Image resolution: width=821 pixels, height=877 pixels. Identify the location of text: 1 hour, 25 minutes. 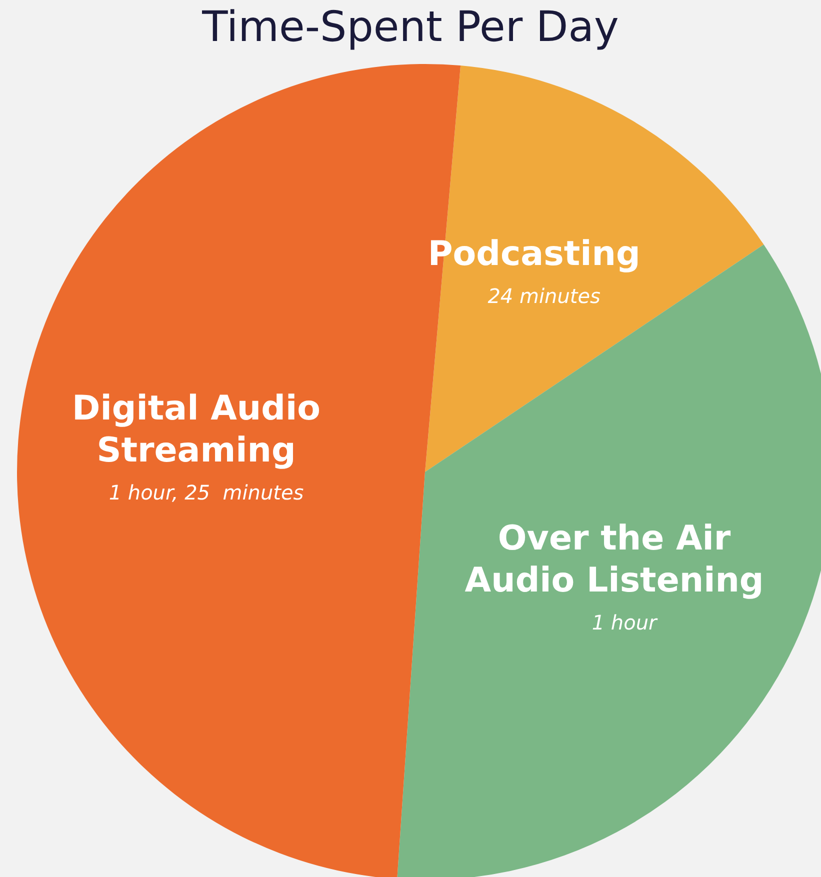
(206, 492).